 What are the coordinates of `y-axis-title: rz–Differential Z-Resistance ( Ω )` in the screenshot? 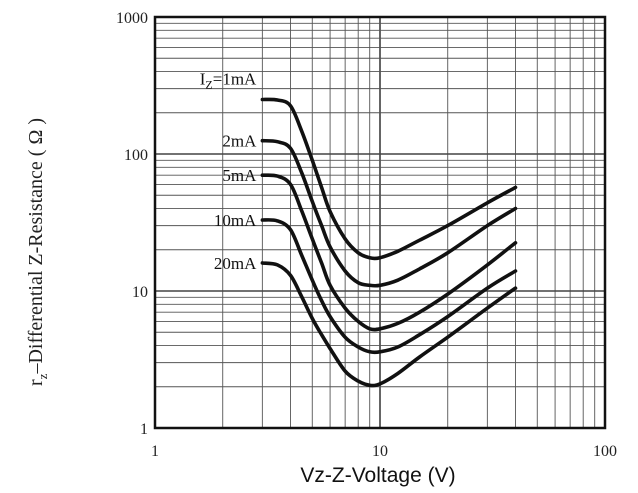 It's located at (37, 252).